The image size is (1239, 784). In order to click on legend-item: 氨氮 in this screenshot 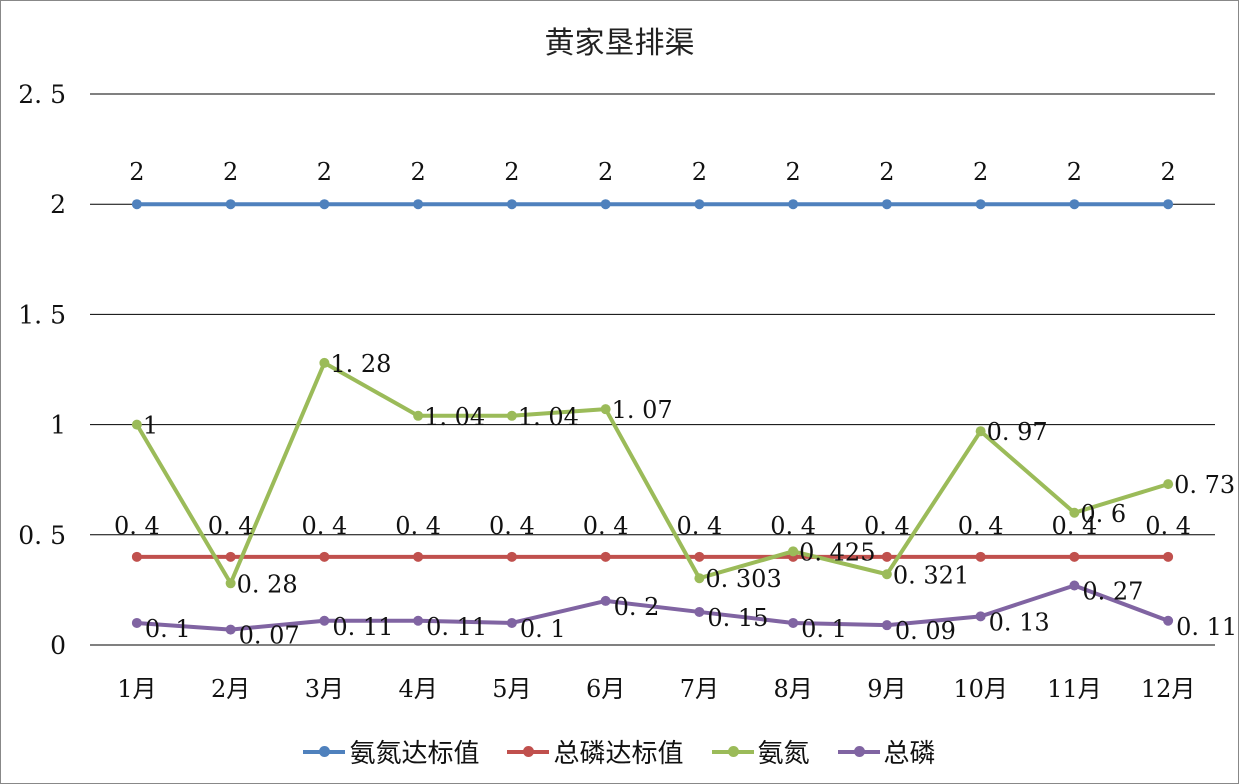, I will do `click(760, 751)`.